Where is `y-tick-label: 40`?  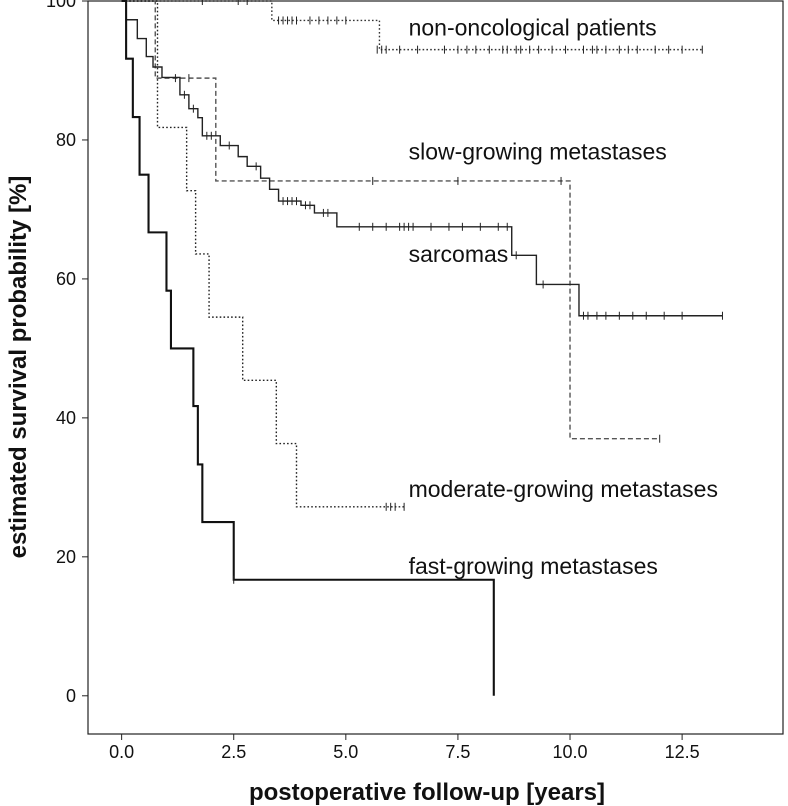 y-tick-label: 40 is located at coordinates (66, 418).